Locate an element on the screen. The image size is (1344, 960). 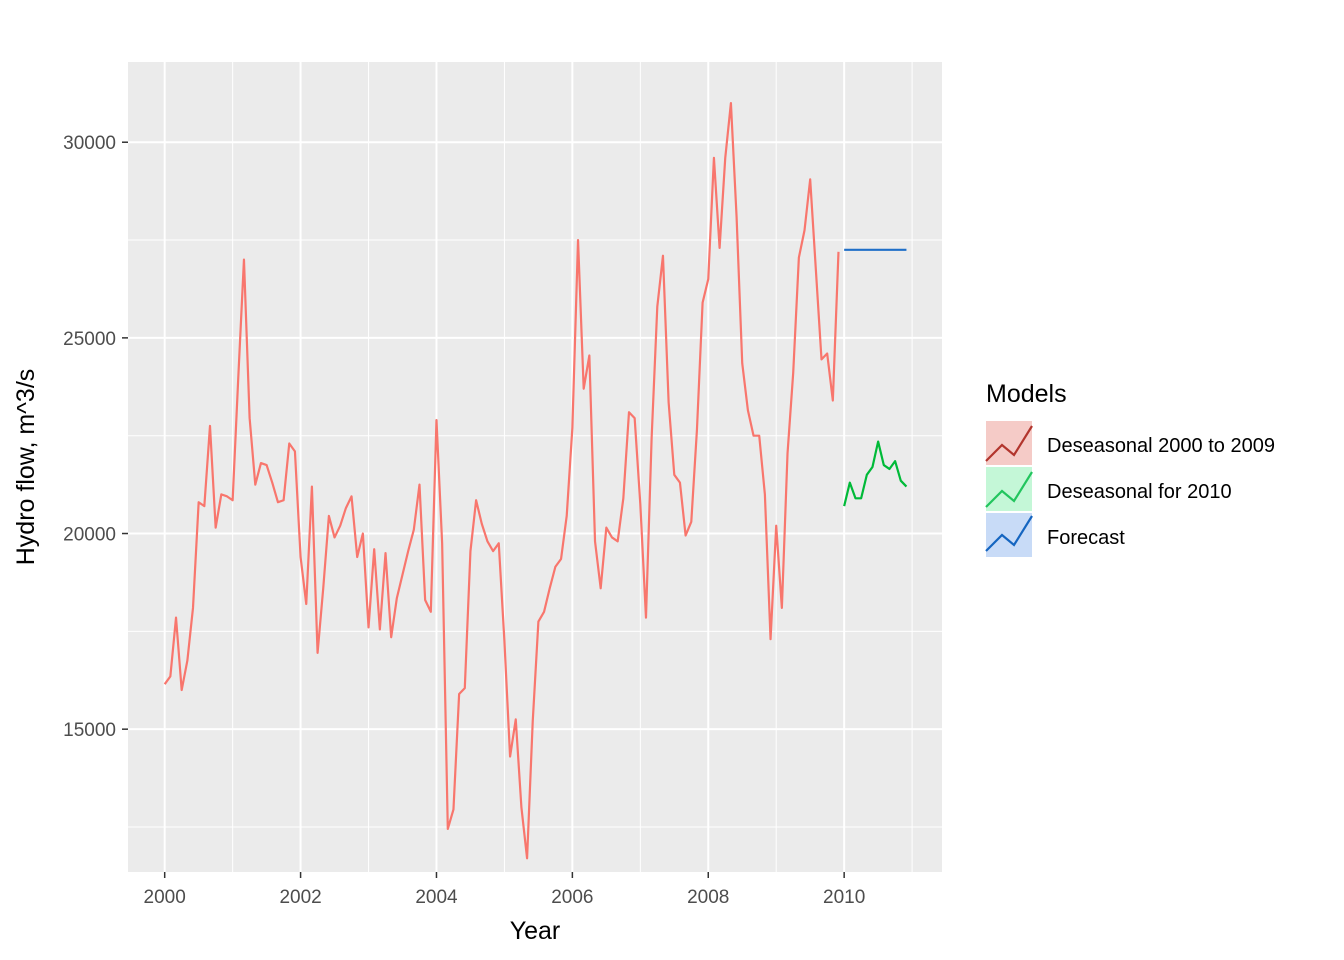
y-tick-label: 30000 is located at coordinates (89, 143).